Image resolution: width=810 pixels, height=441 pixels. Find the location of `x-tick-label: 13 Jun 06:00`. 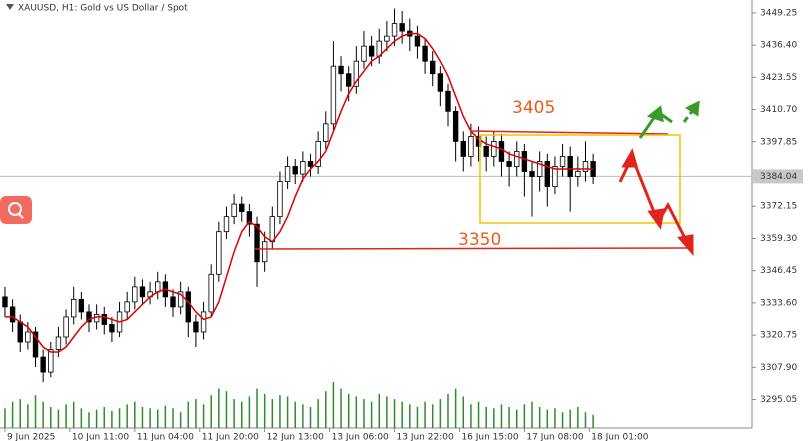

x-tick-label: 13 Jun 06:00 is located at coordinates (360, 437).